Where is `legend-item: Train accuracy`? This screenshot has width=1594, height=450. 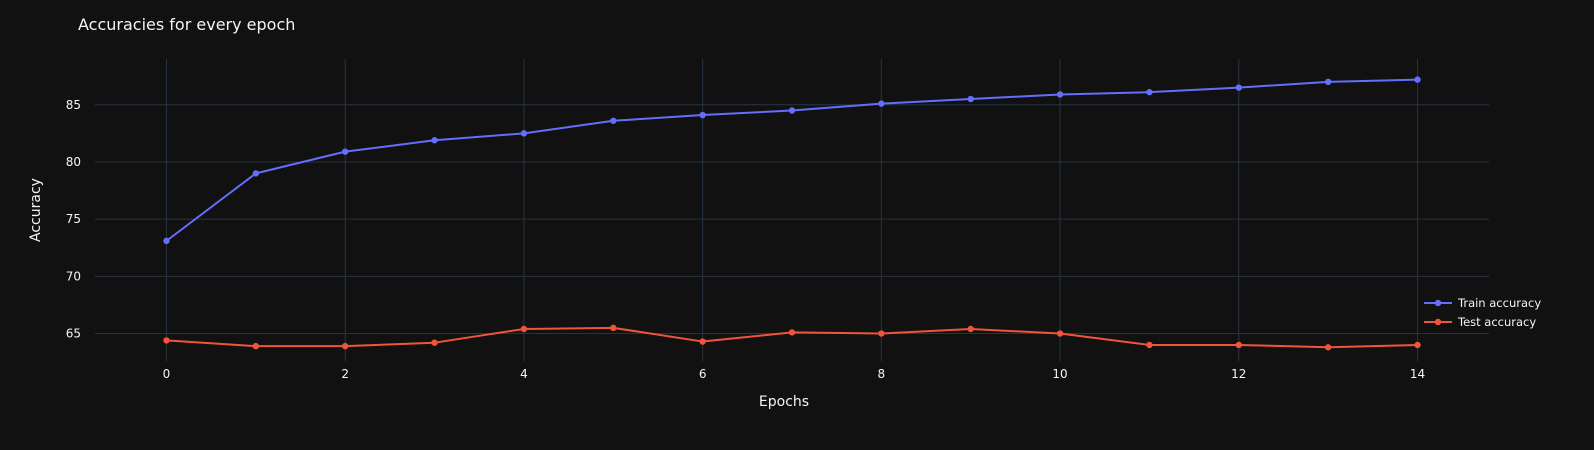 legend-item: Train accuracy is located at coordinates (1482, 303).